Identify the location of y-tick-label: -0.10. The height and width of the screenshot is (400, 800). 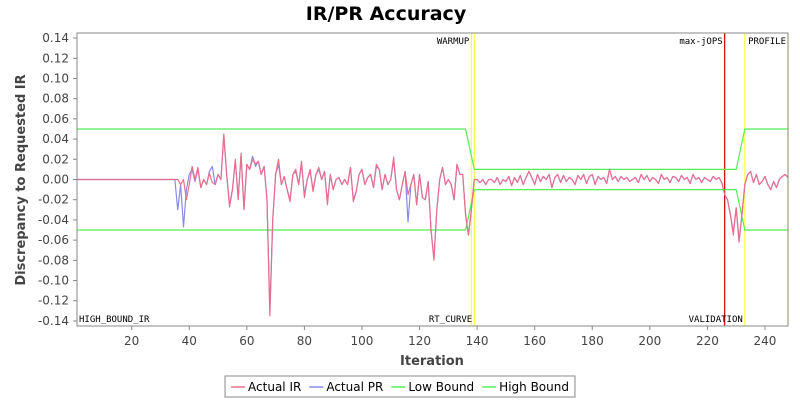
(53, 281).